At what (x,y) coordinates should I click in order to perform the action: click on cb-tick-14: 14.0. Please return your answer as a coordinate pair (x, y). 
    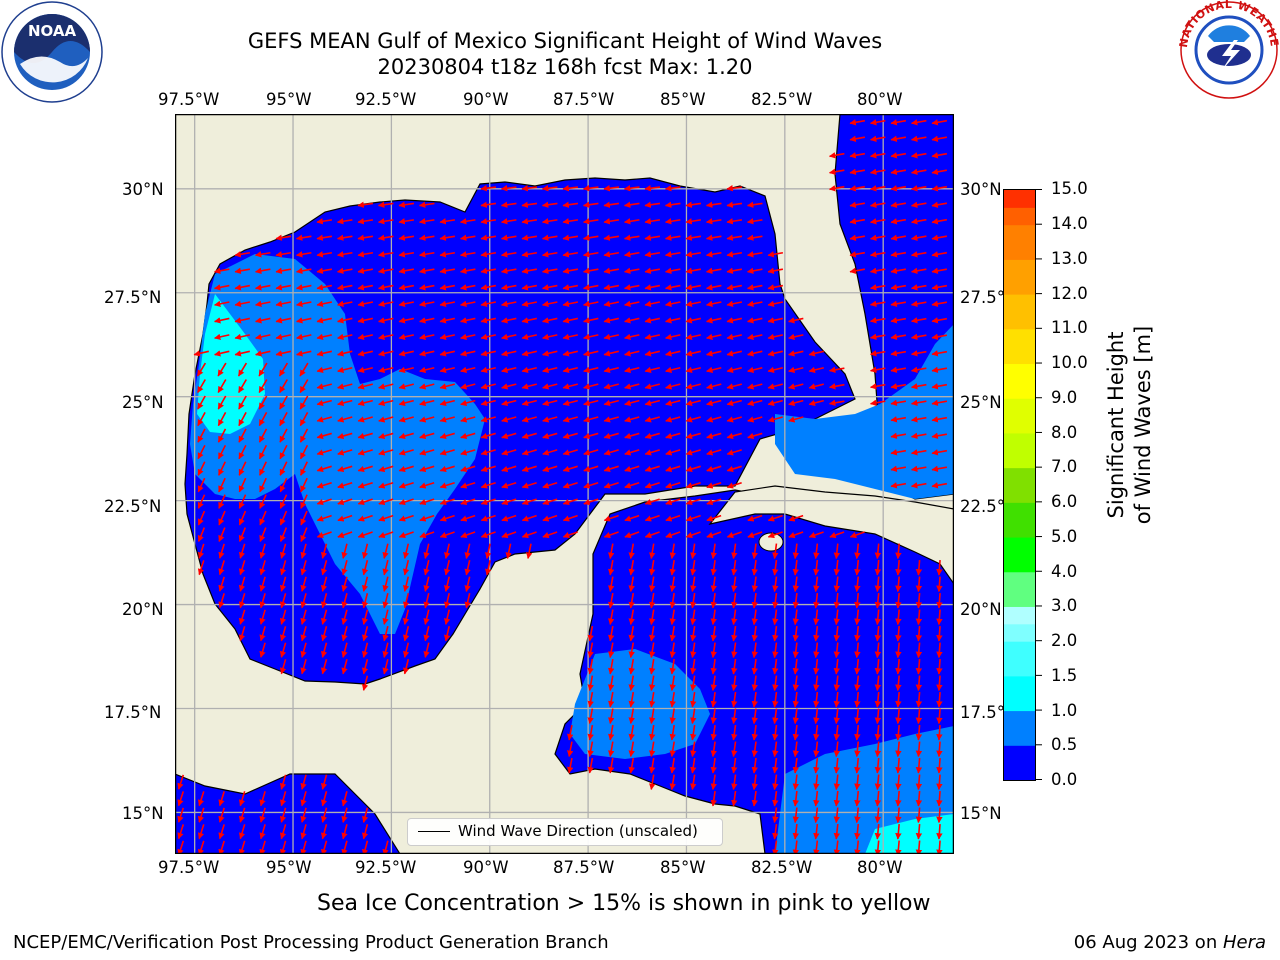
    Looking at the image, I should click on (1069, 223).